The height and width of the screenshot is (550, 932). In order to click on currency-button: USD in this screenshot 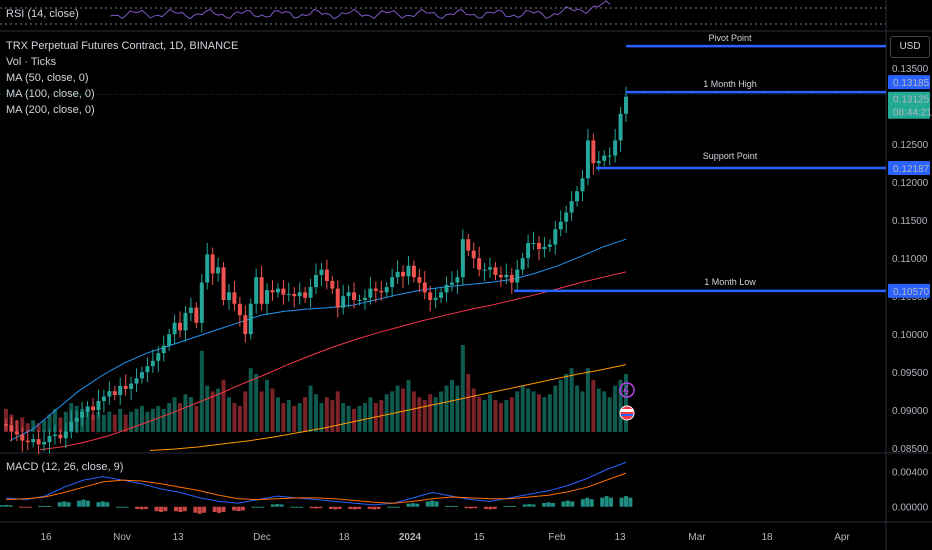, I will do `click(910, 47)`.